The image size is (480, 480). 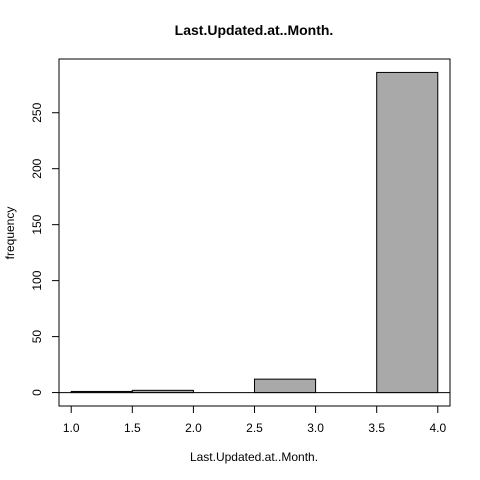 What do you see at coordinates (132, 428) in the screenshot?
I see `x-tick-label: 1.5` at bounding box center [132, 428].